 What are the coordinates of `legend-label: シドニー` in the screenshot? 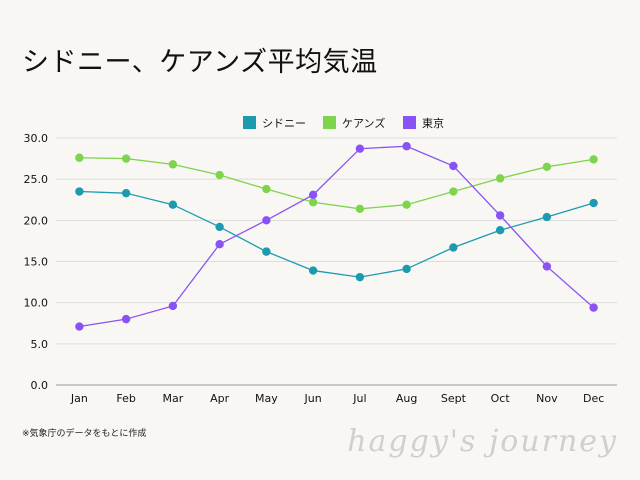 It's located at (284, 123).